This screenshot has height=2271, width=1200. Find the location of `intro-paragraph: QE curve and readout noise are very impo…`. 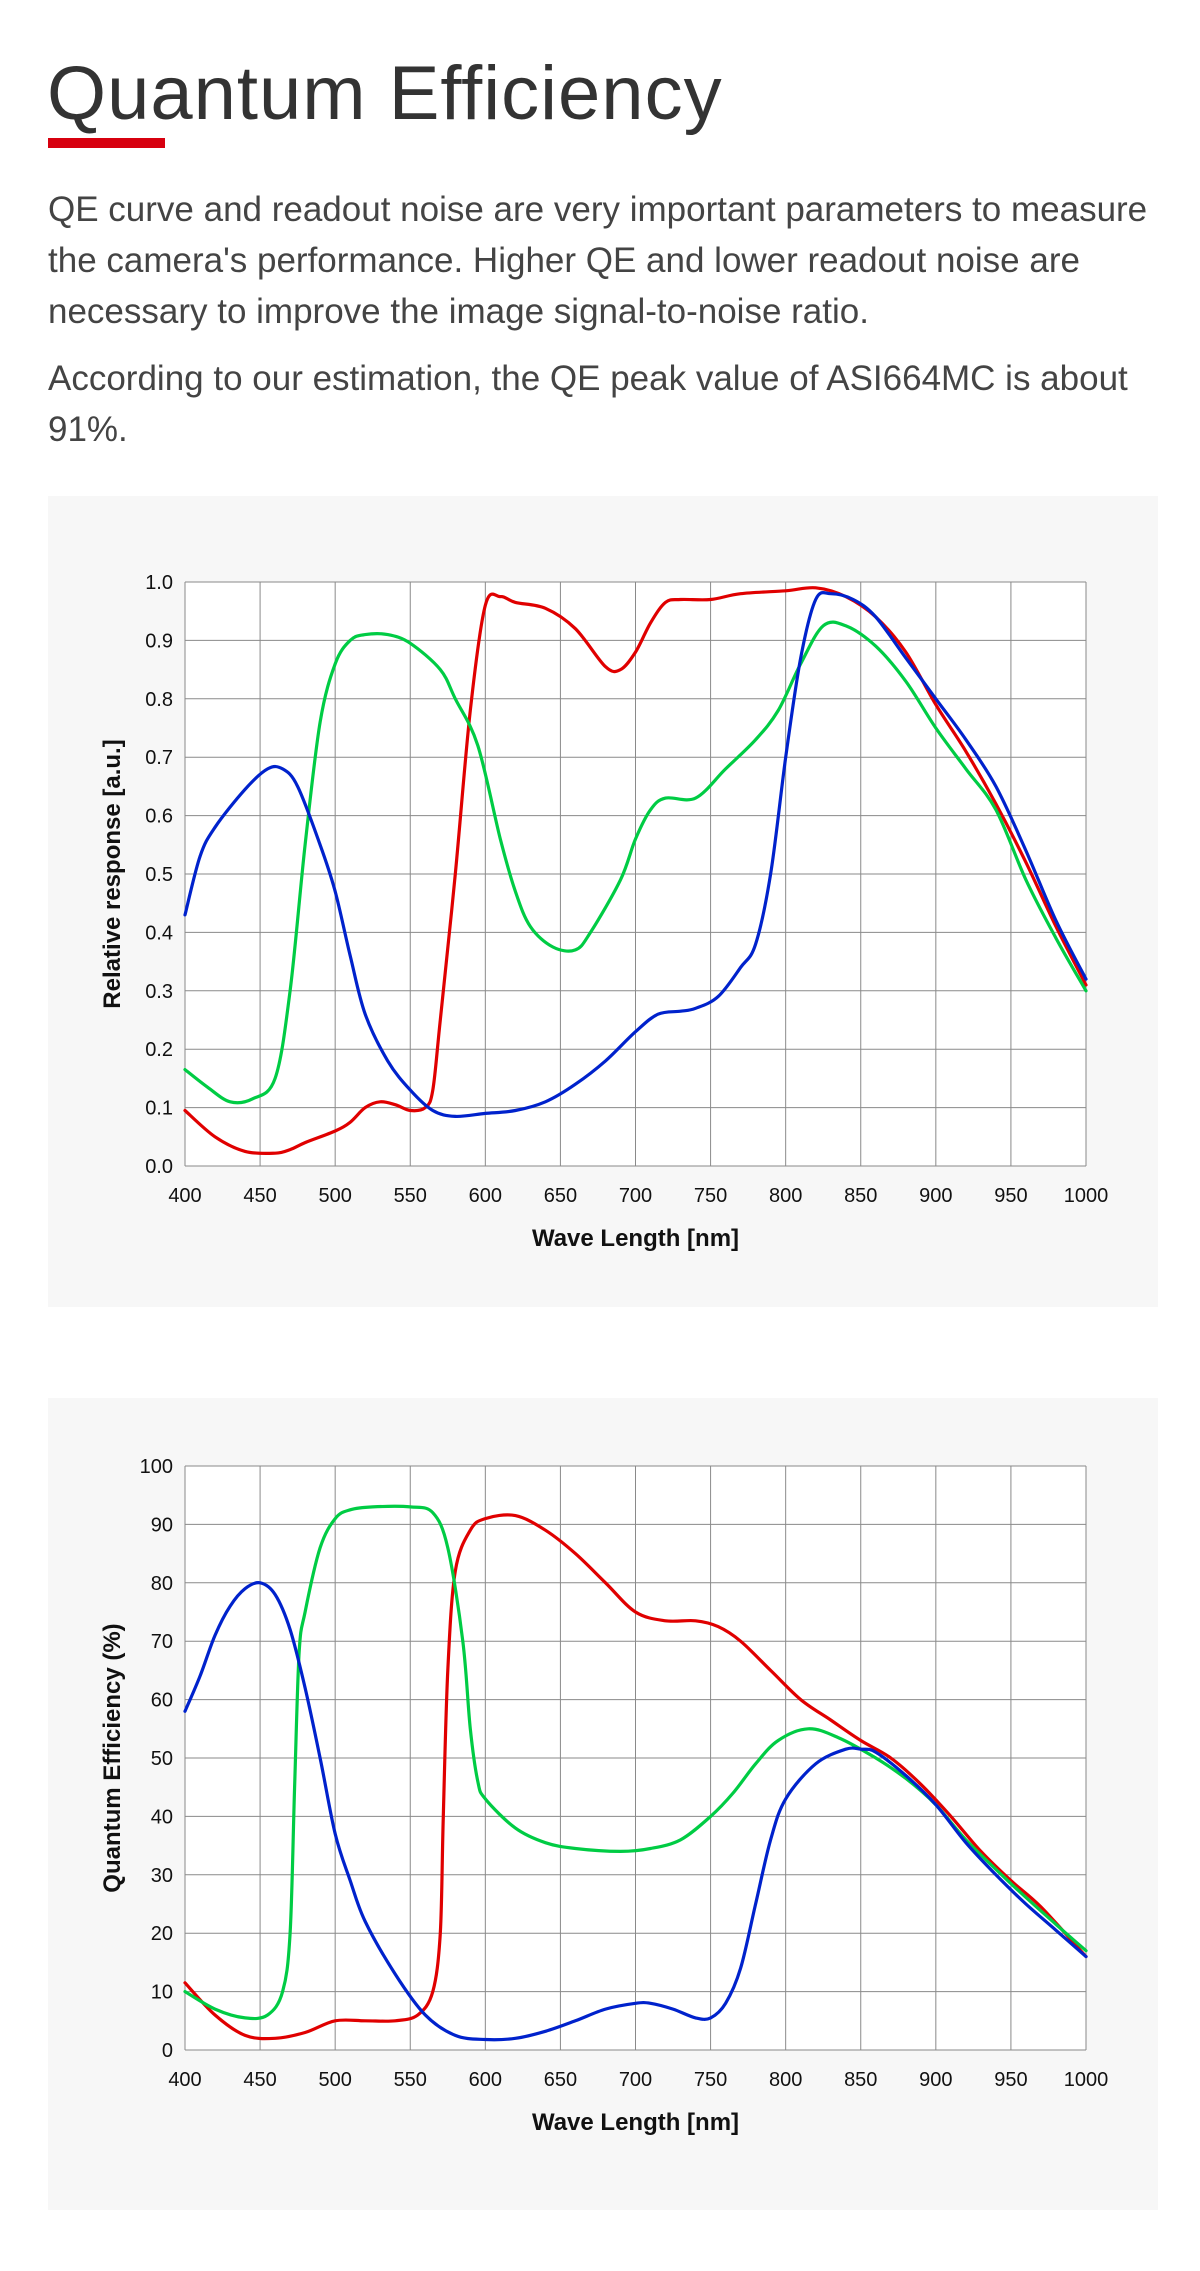

intro-paragraph: QE curve and readout noise are very impo… is located at coordinates (598, 260).